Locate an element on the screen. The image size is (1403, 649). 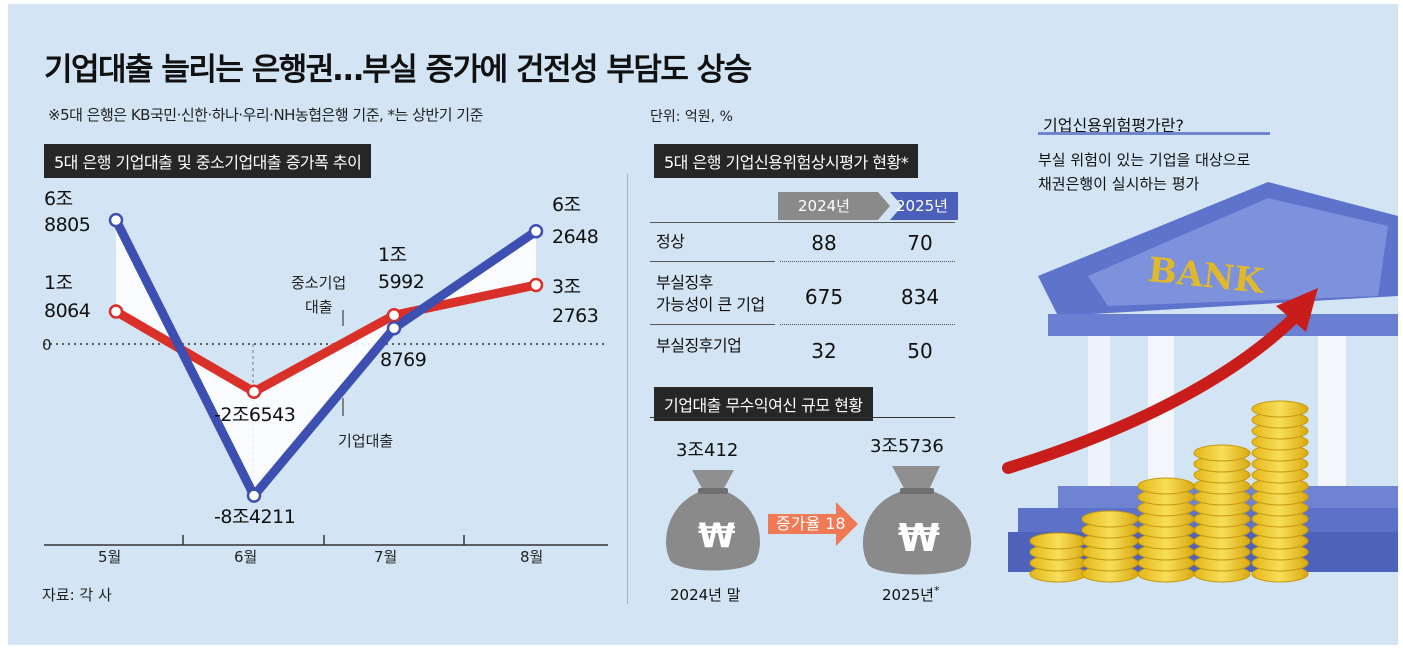
line-chart-title: 5대 은행 기업대출 및 중소기업대출 증가폭 추이 is located at coordinates (208, 161).